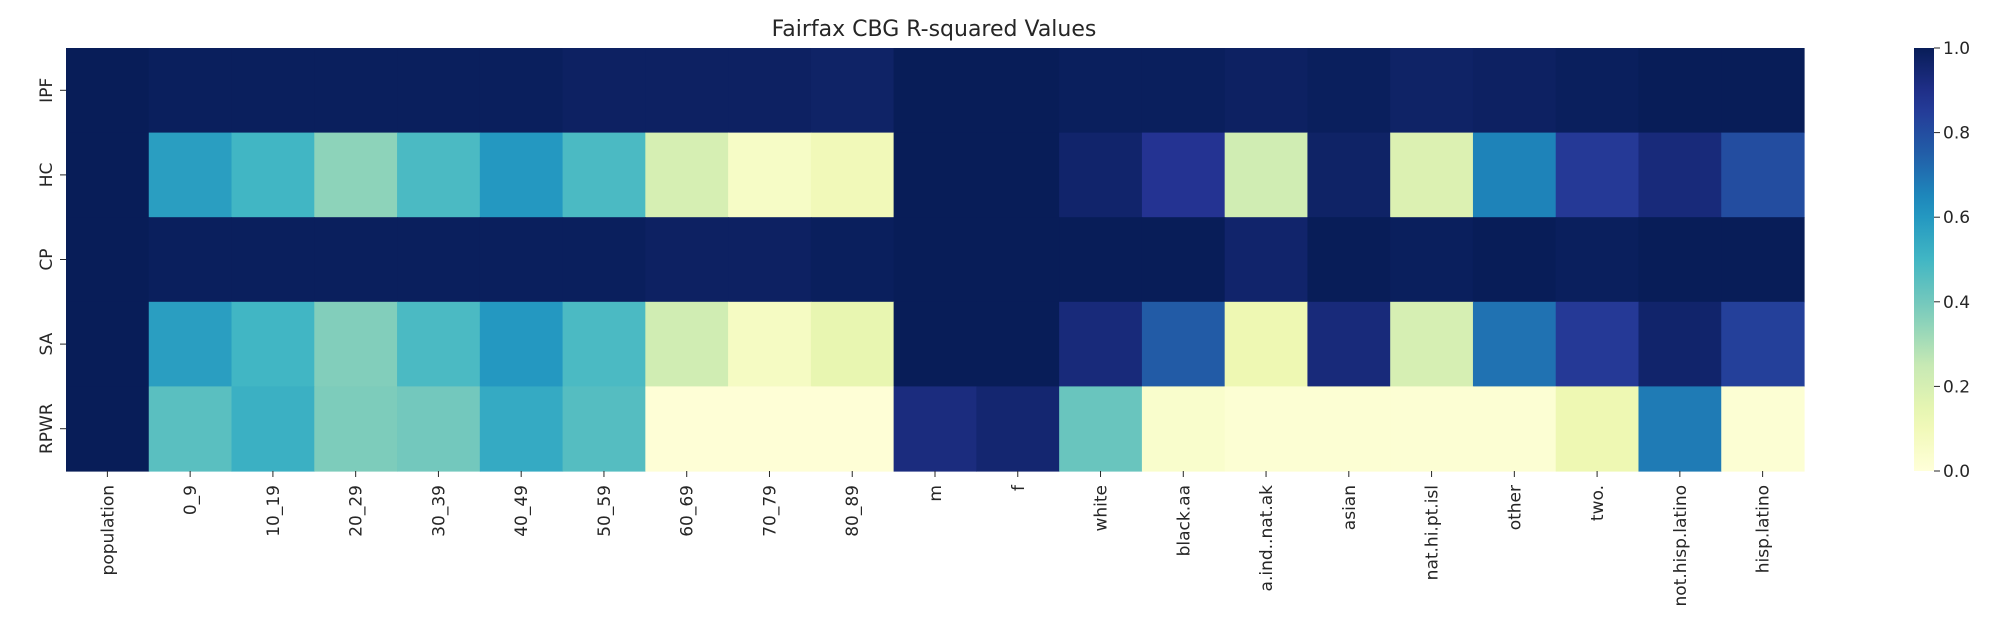 The height and width of the screenshot is (642, 2006). Describe the element at coordinates (439, 511) in the screenshot. I see `x-tick-label: 30_39` at that location.